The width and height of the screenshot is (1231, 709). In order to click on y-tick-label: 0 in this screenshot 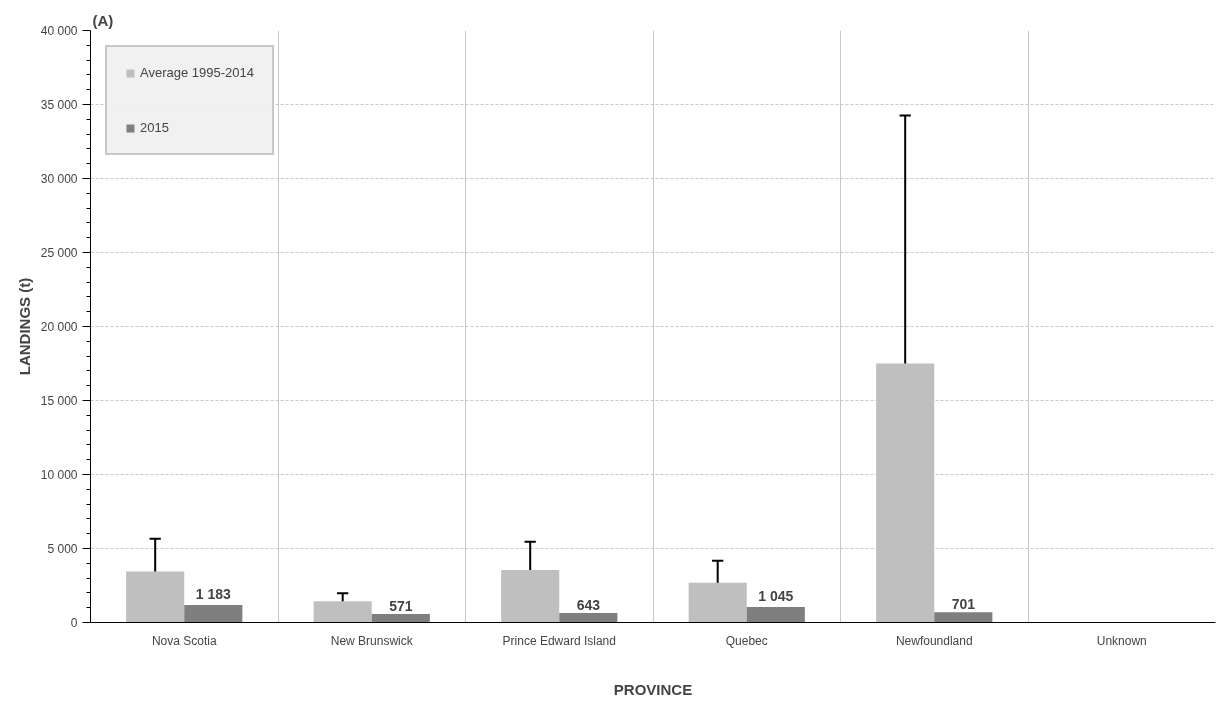, I will do `click(74, 622)`.